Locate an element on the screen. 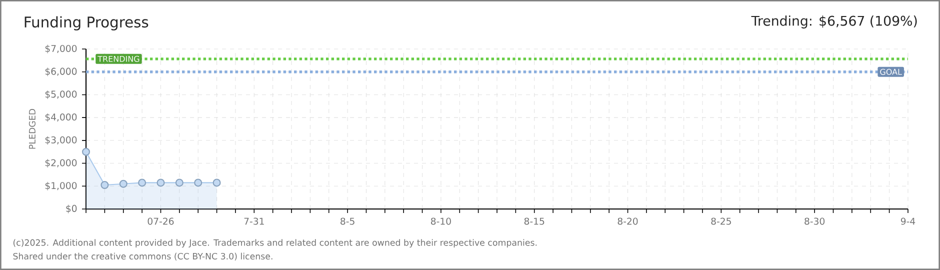 This screenshot has width=940, height=270. ref-line-label: GOAL is located at coordinates (891, 71).